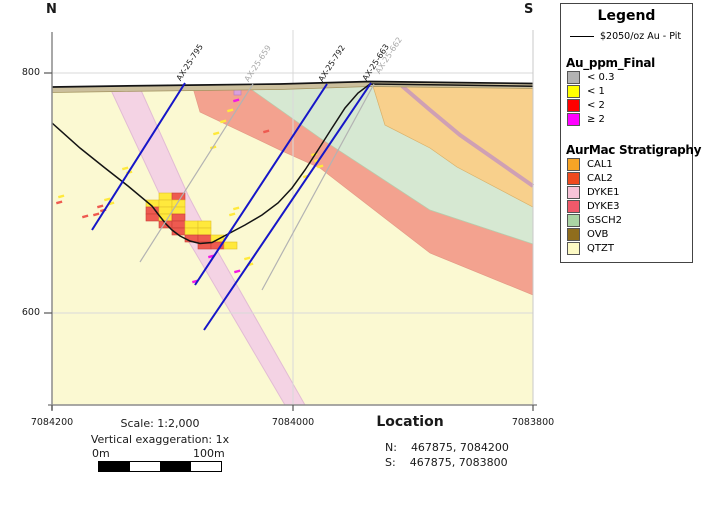  I want to click on scalebar-end-label: 100m, so click(209, 453).